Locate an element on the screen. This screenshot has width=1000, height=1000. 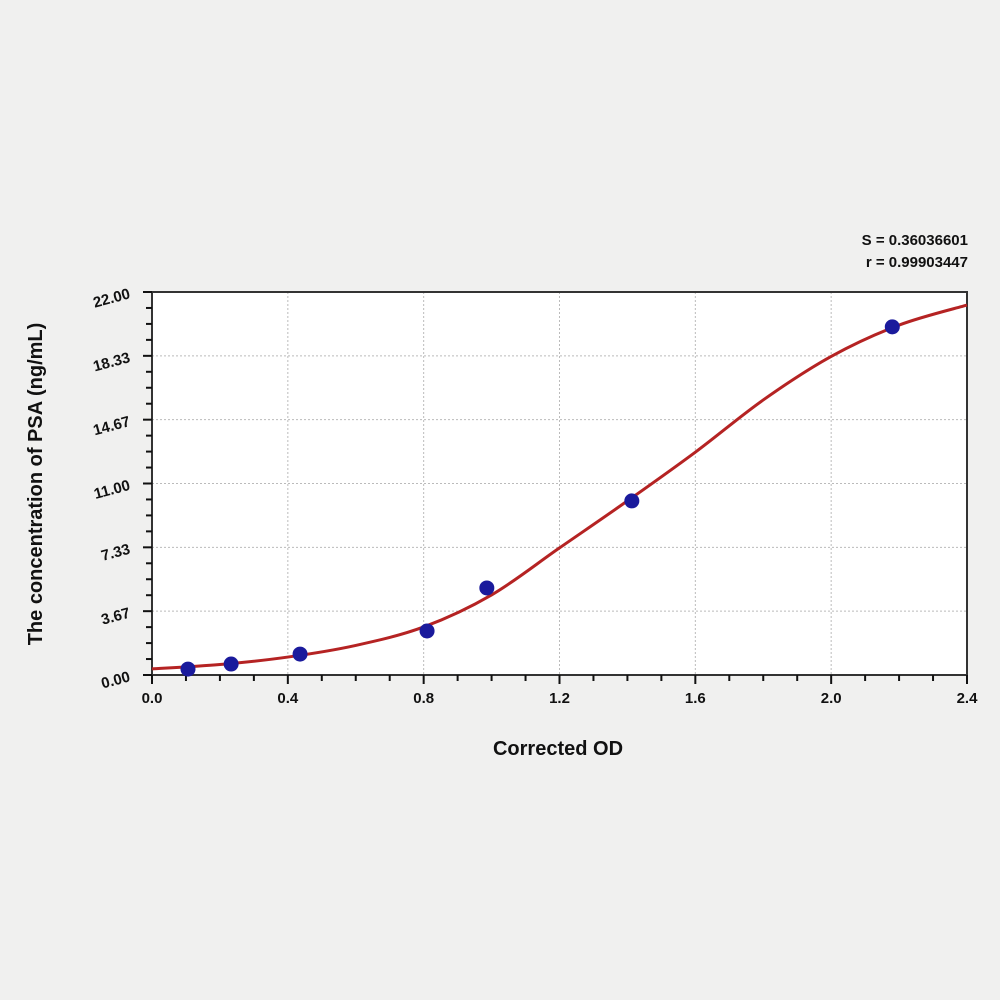
y-tick-label: 18.33 is located at coordinates (111, 362).